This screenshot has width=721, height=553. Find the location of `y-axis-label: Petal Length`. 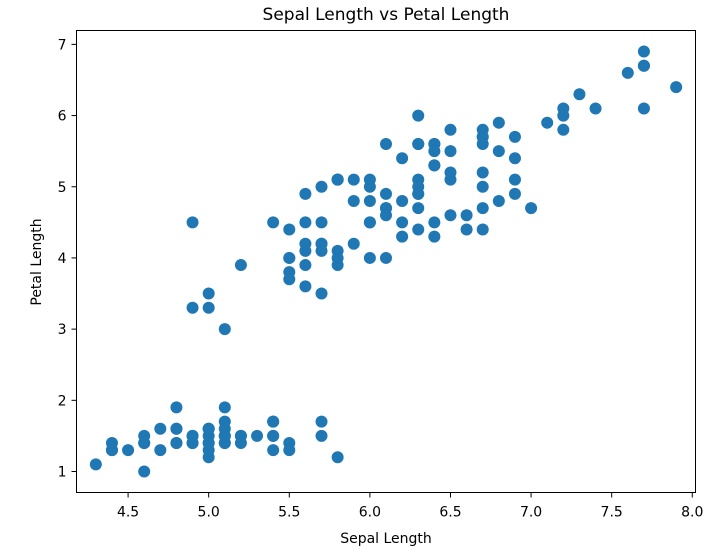

y-axis-label: Petal Length is located at coordinates (37, 261).